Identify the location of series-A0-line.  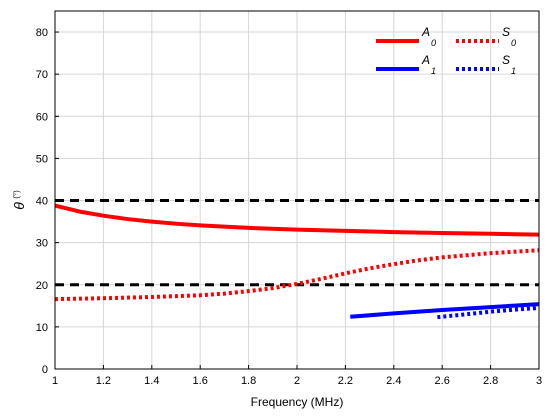
(297, 220).